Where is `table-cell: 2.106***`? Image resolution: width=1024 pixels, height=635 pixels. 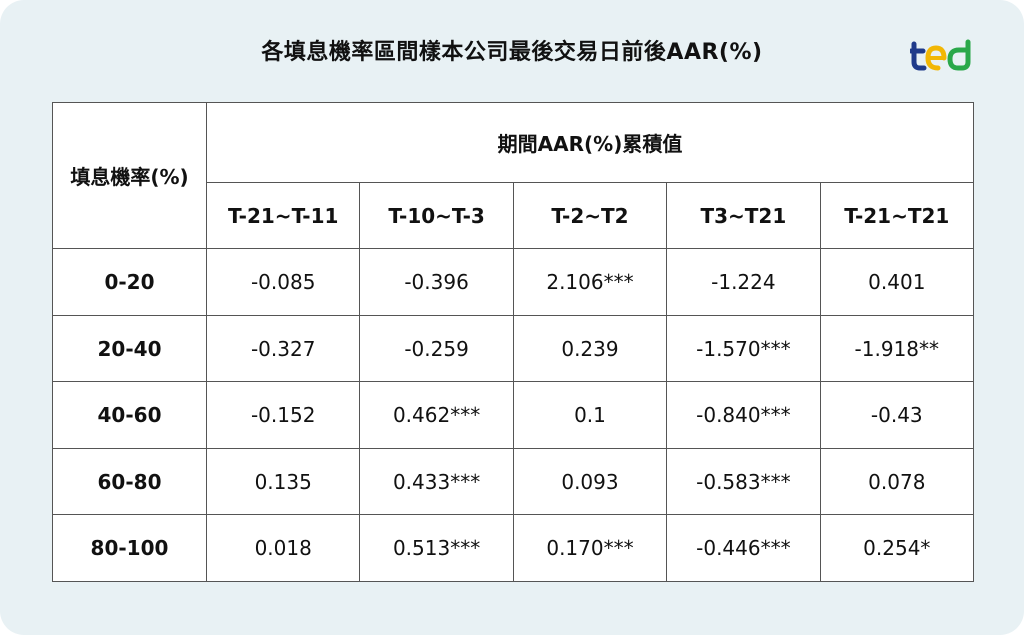
table-cell: 2.106*** is located at coordinates (590, 282).